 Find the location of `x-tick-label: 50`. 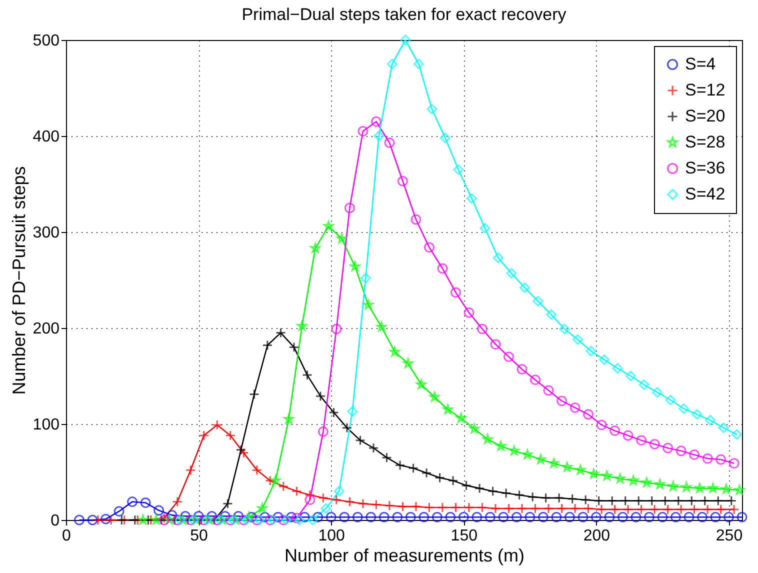

x-tick-label: 50 is located at coordinates (199, 536).